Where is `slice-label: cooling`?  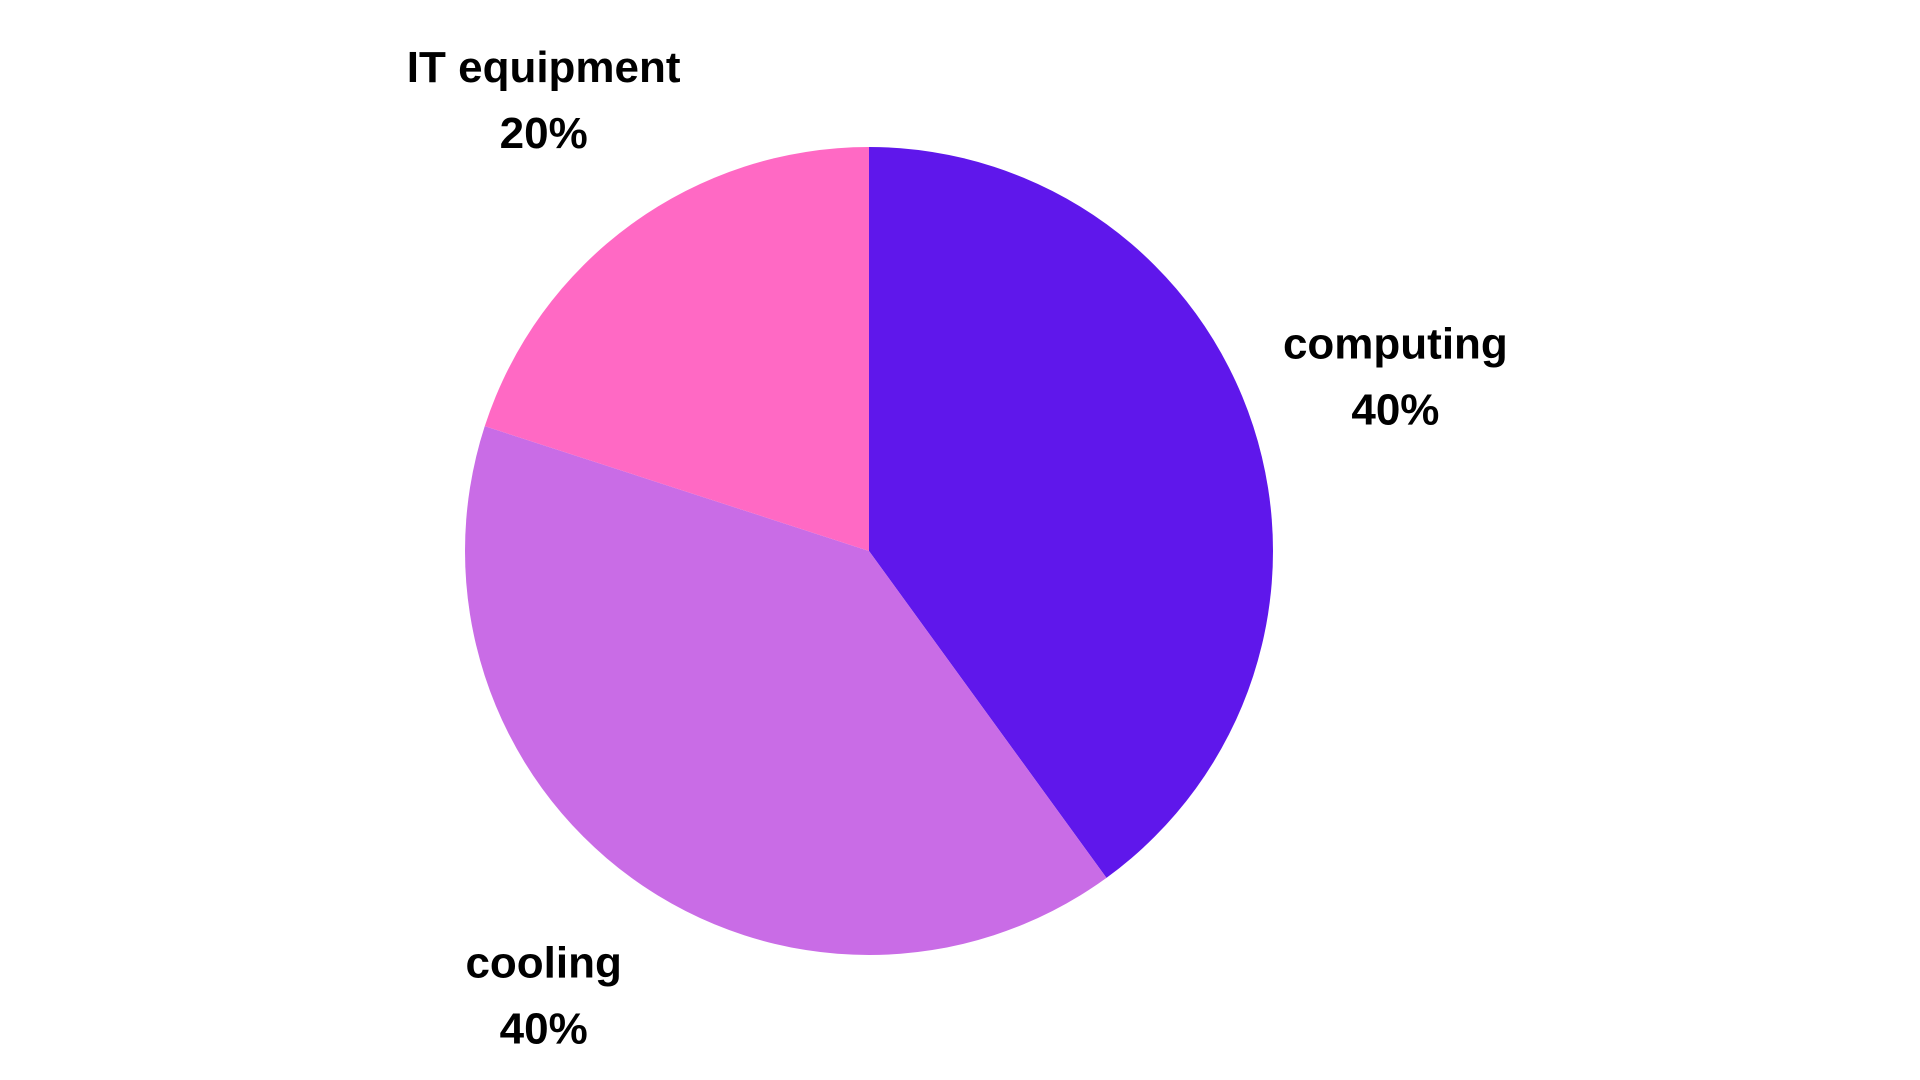 slice-label: cooling is located at coordinates (543, 962).